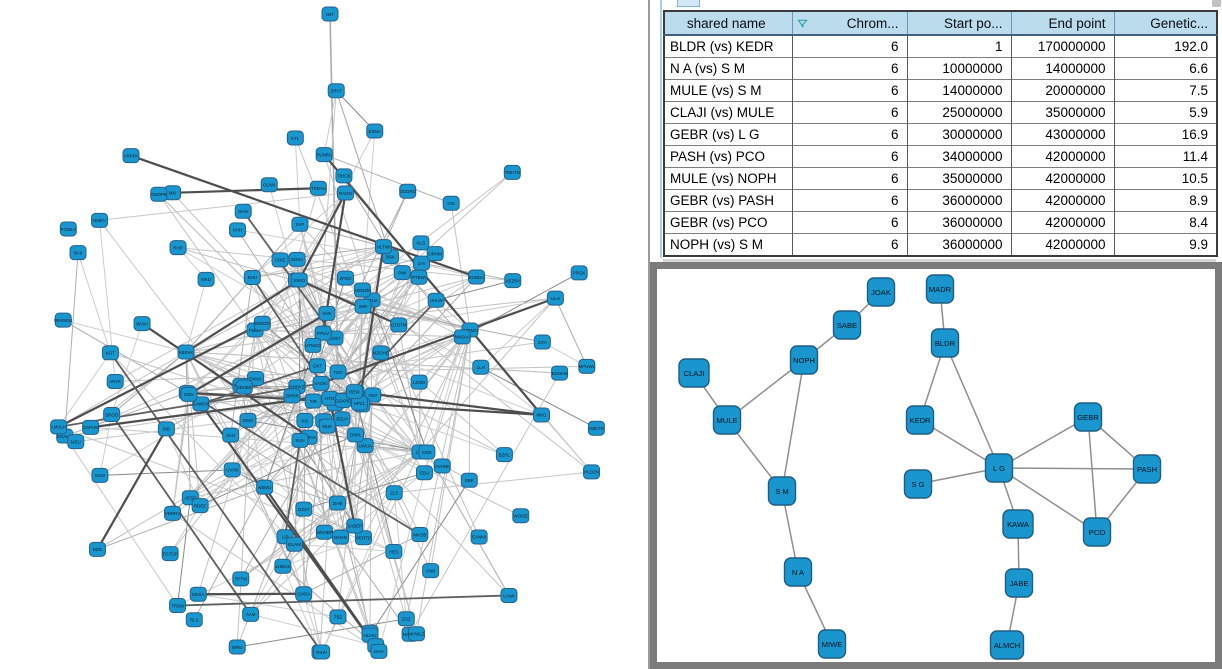 This screenshot has height=669, width=1222. Describe the element at coordinates (802, 23) in the screenshot. I see `filter-funnel-icon` at that location.